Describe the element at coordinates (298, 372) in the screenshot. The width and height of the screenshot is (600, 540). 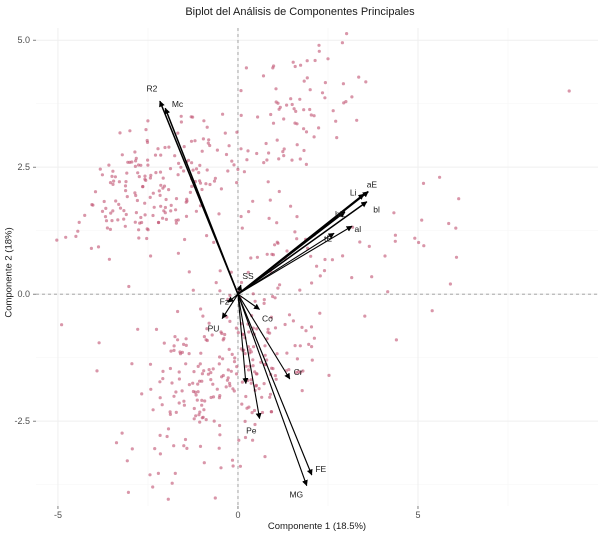
I see `loading-label-Cr: Cr` at that location.